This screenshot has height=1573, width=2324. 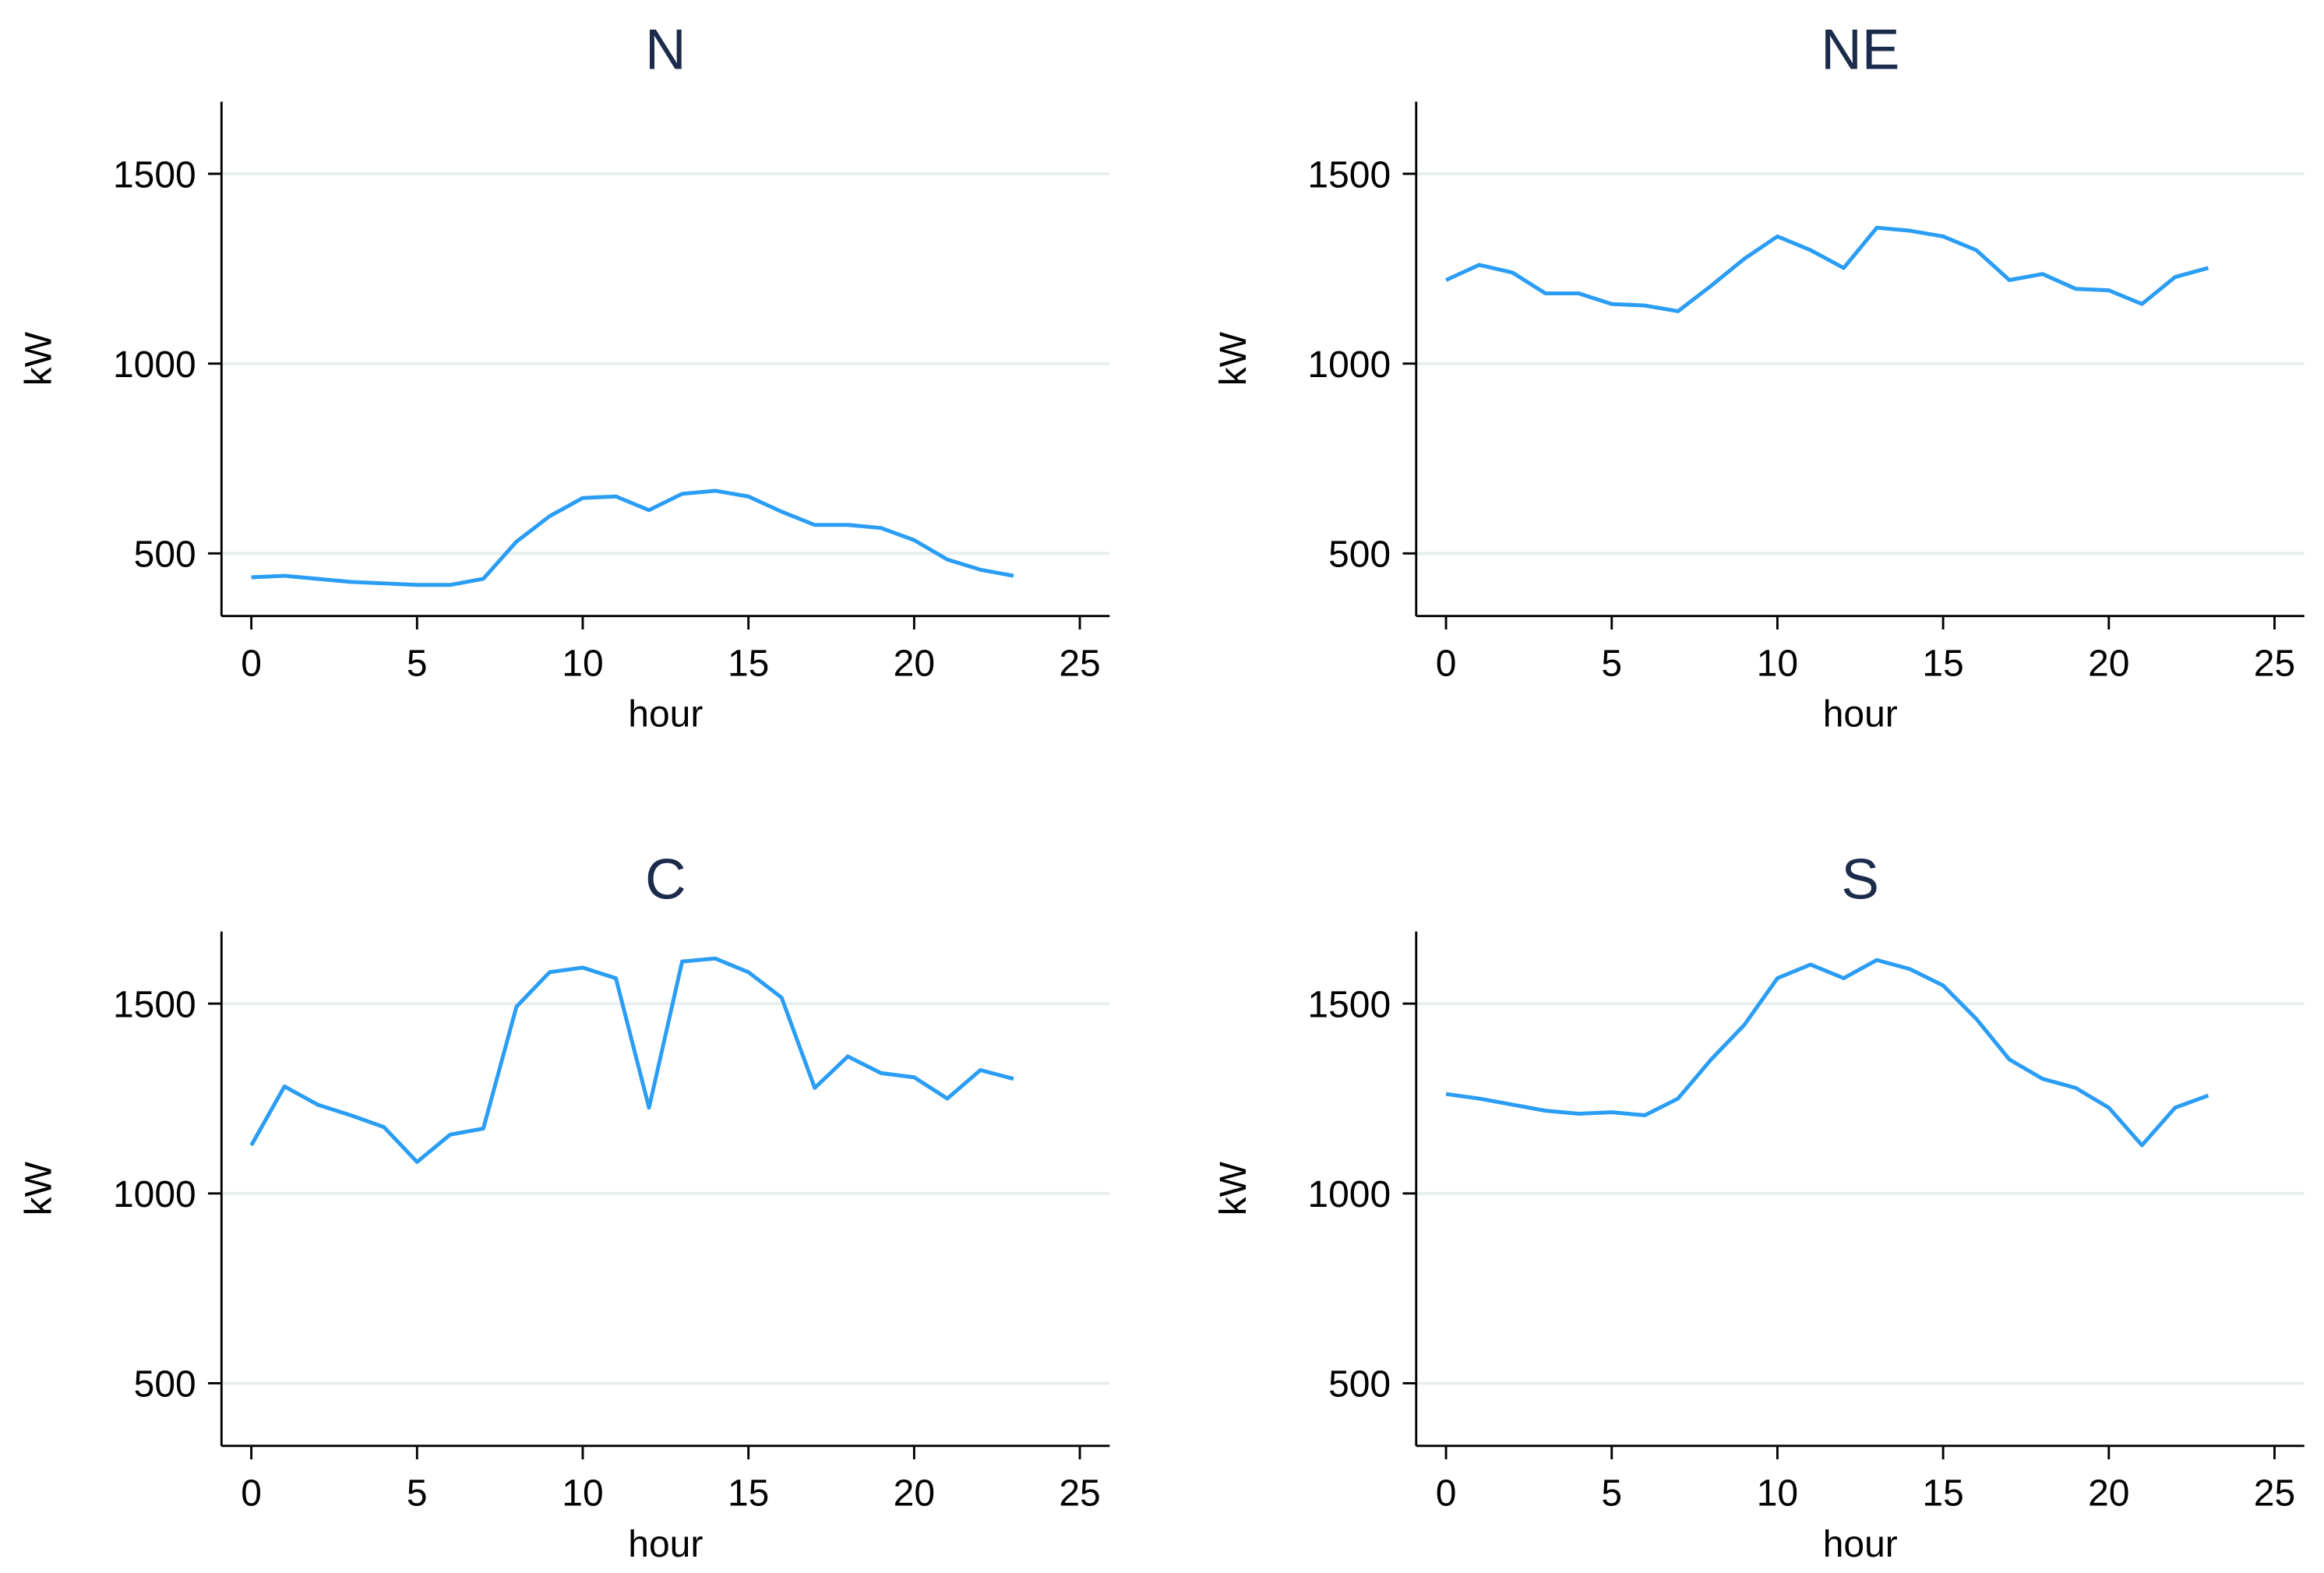 What do you see at coordinates (665, 879) in the screenshot?
I see `panel-title: C` at bounding box center [665, 879].